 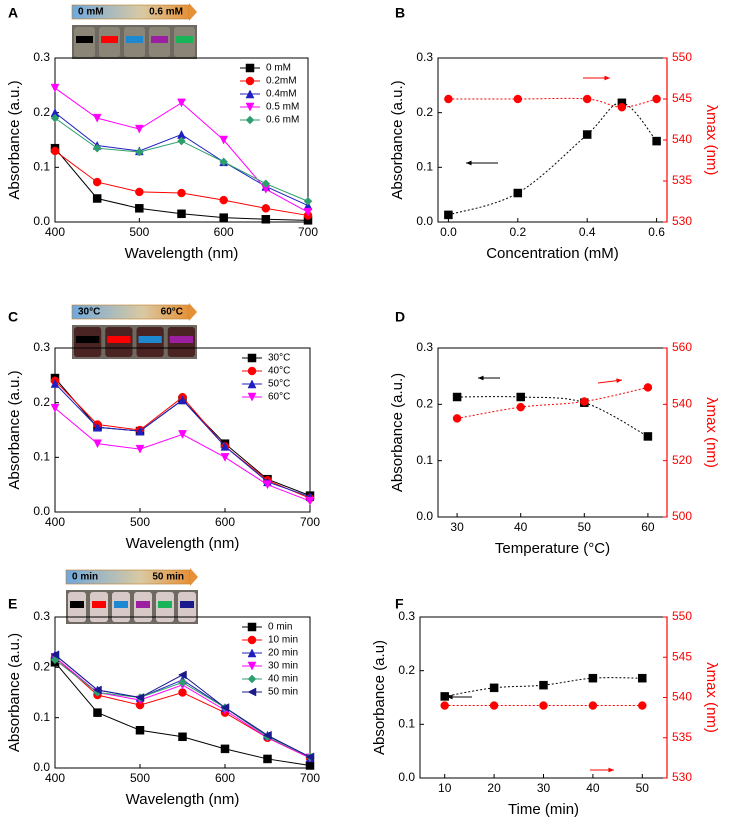 What do you see at coordinates (283, 679) in the screenshot?
I see `legend-label: 40 min` at bounding box center [283, 679].